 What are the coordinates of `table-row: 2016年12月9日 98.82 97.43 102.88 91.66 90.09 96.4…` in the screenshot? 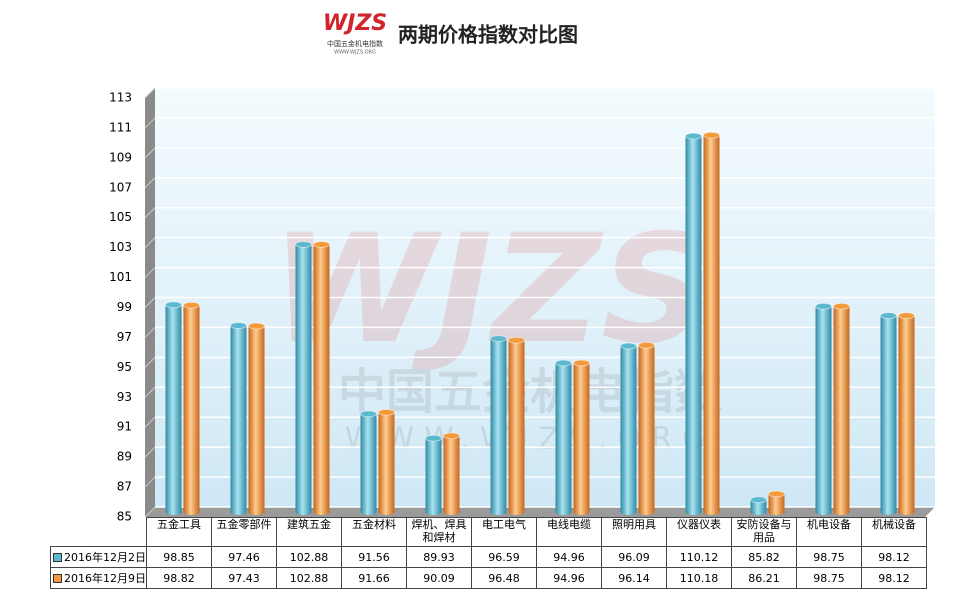 It's located at (488, 578).